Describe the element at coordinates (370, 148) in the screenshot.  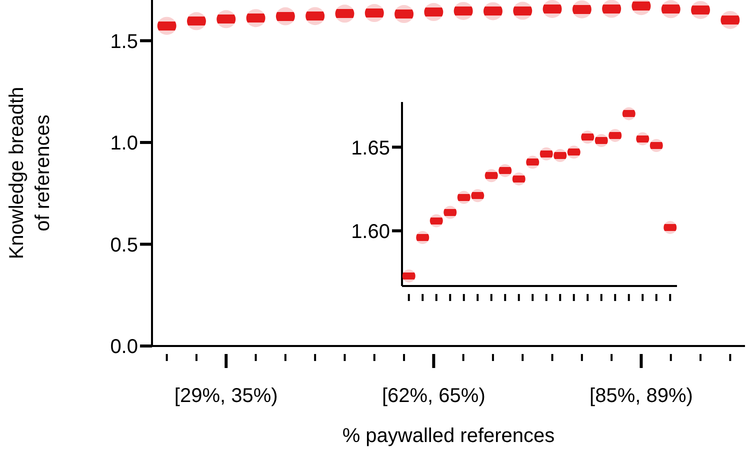
I see `y-tick-label: 1.65` at that location.